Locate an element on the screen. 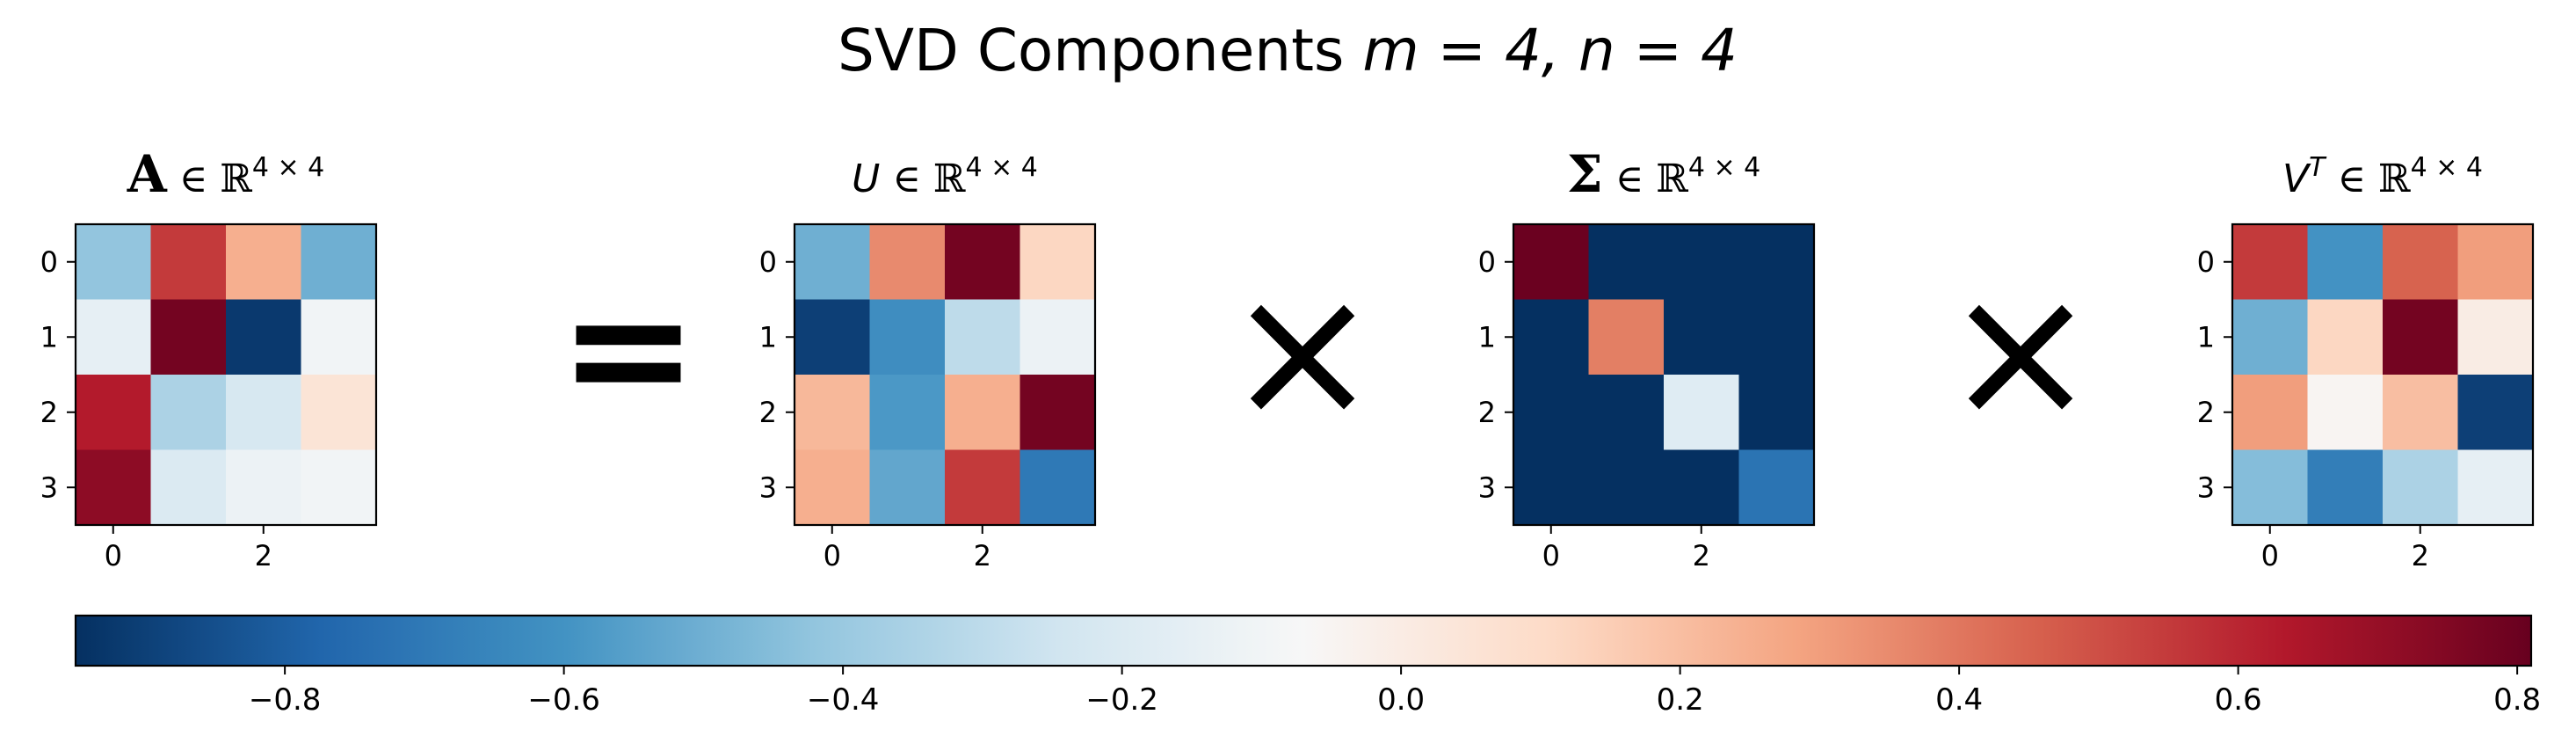  heatmap-sigma: 0 1 2 3 0 2 Σ ∈ ℝ4 × 4 is located at coordinates (1647, 358).